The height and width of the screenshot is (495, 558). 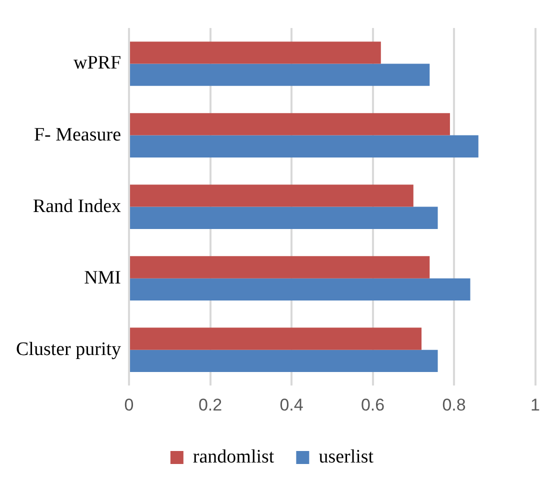 What do you see at coordinates (103, 277) in the screenshot?
I see `y-tick-label: NMI` at bounding box center [103, 277].